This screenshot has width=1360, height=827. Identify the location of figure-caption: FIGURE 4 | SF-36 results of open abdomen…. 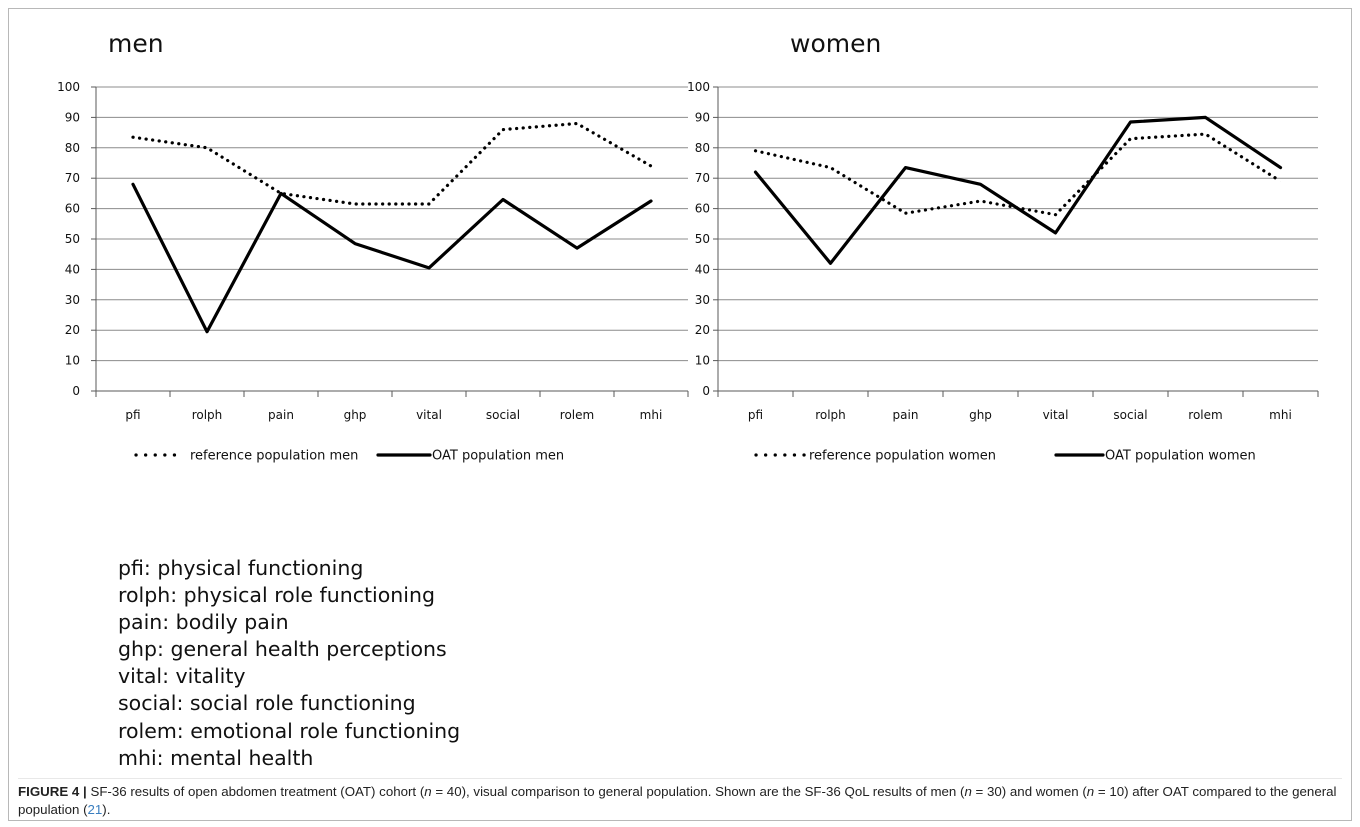
(680, 798).